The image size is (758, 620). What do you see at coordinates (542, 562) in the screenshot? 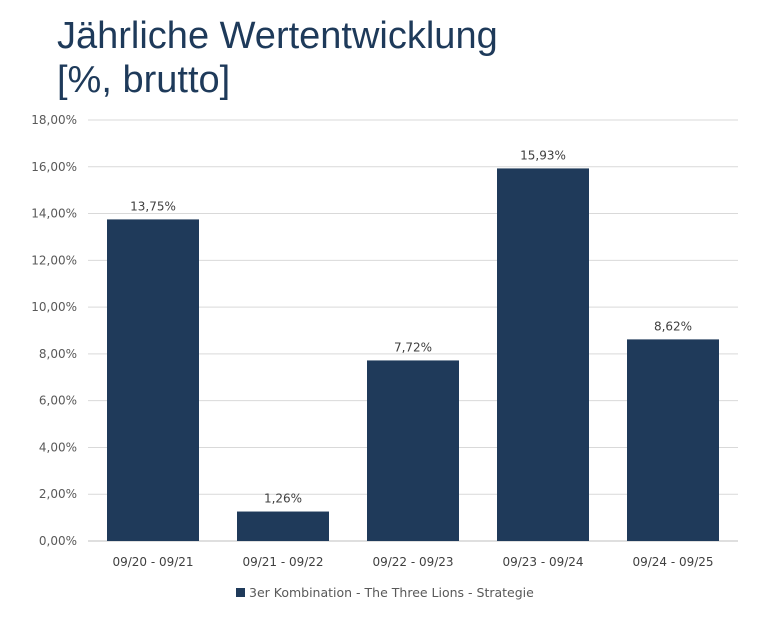
I see `x-tick-label: 09/23 - 09/24` at bounding box center [542, 562].